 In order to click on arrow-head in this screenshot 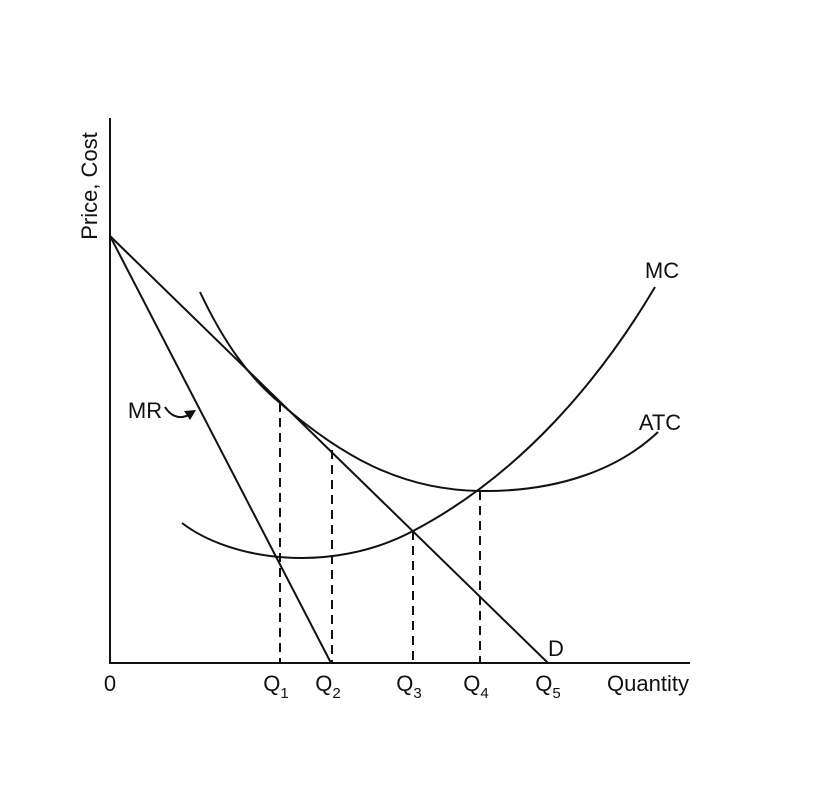, I will do `click(190, 415)`.